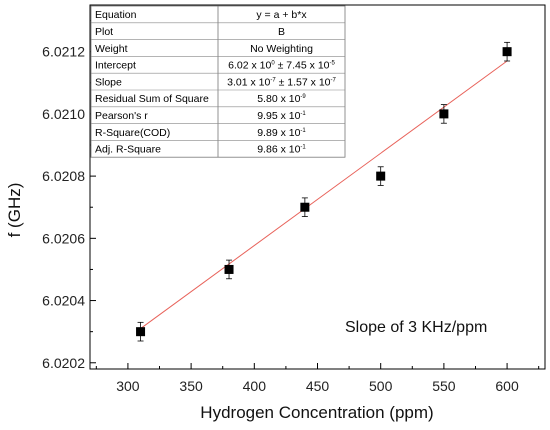  What do you see at coordinates (116, 15) in the screenshot?
I see `fit-table-label: Equation` at bounding box center [116, 15].